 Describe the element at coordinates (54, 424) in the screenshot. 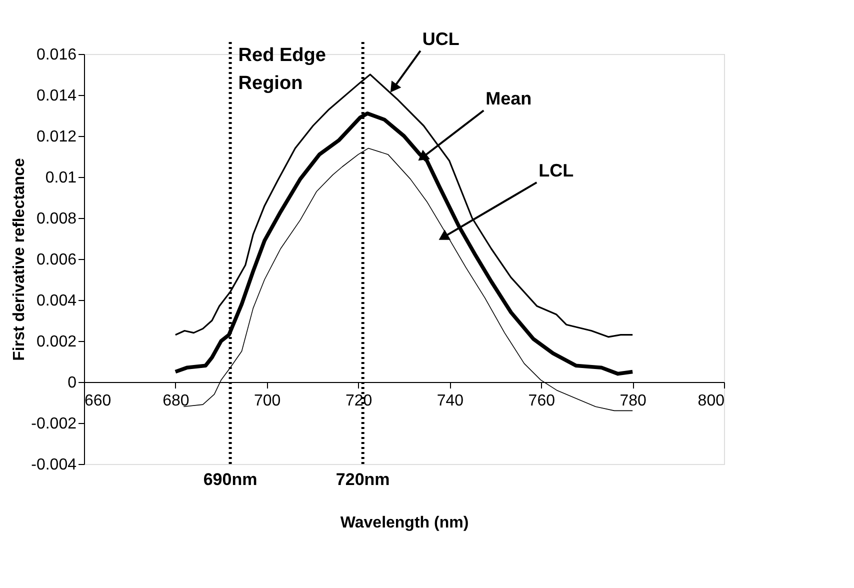

I see `y-tick-label: -0.002` at that location.